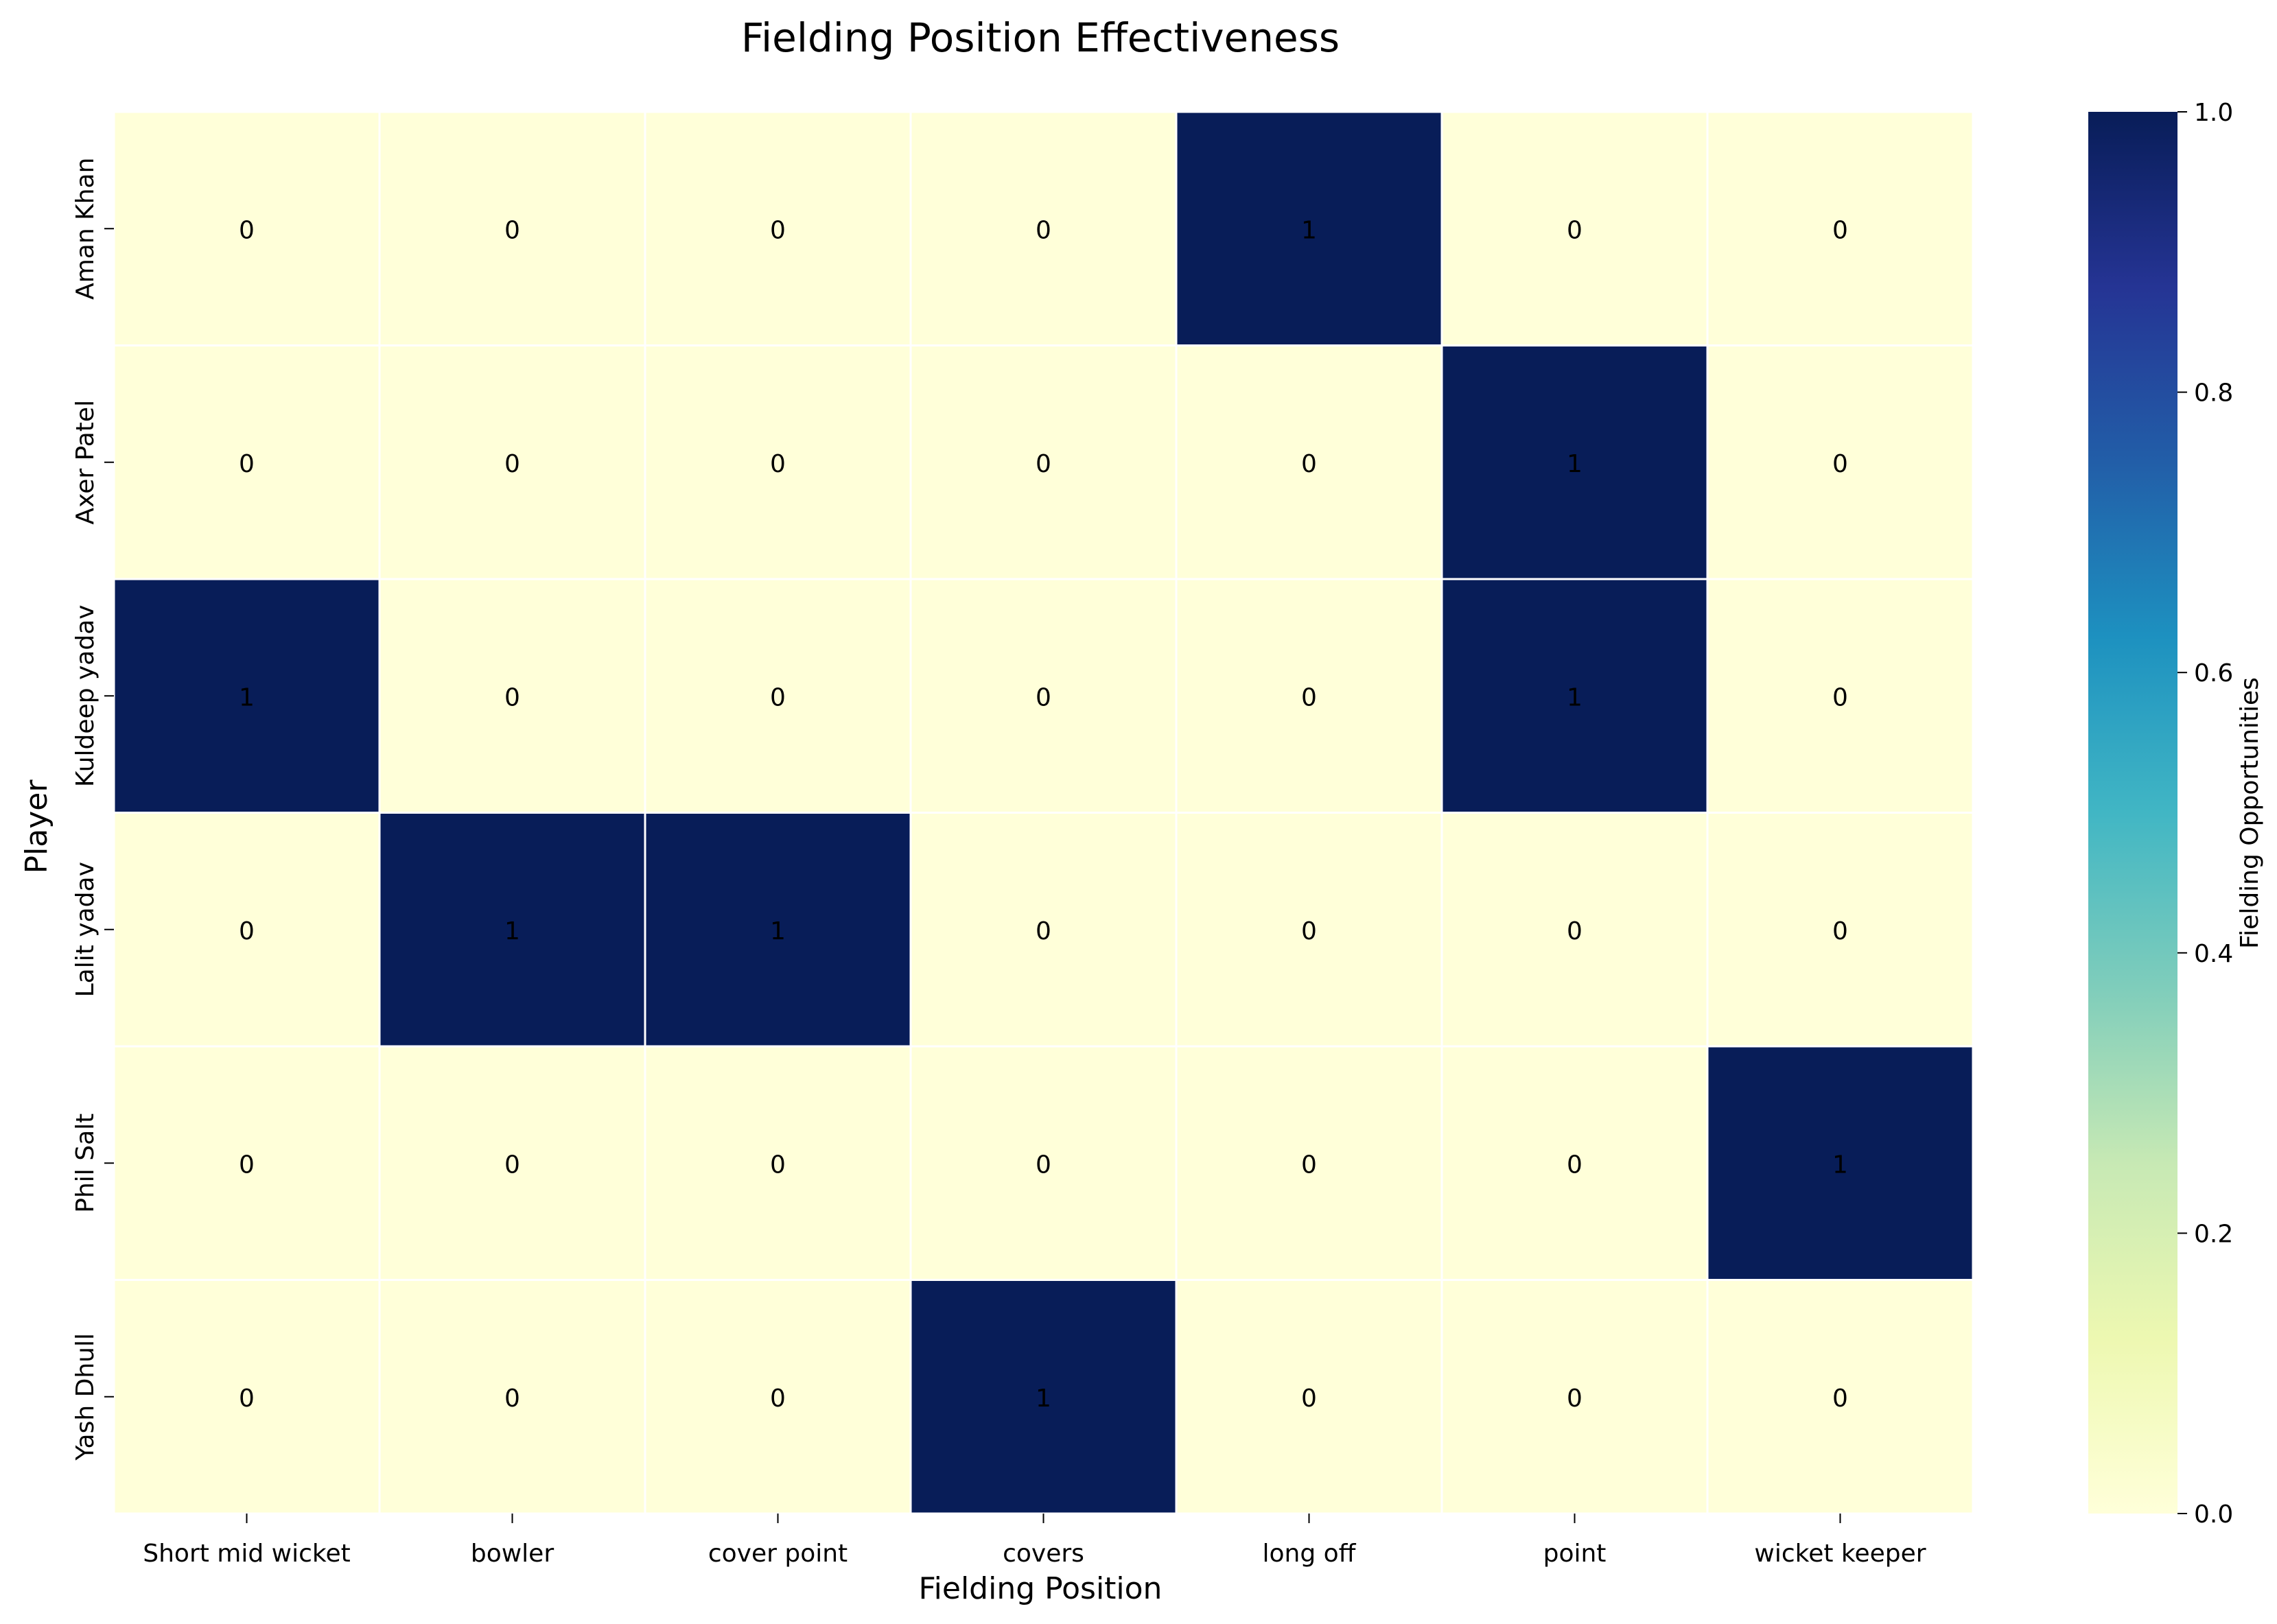 The width and height of the screenshot is (2277, 1624). Describe the element at coordinates (85, 229) in the screenshot. I see `y-tick-label: Aman Khan` at that location.